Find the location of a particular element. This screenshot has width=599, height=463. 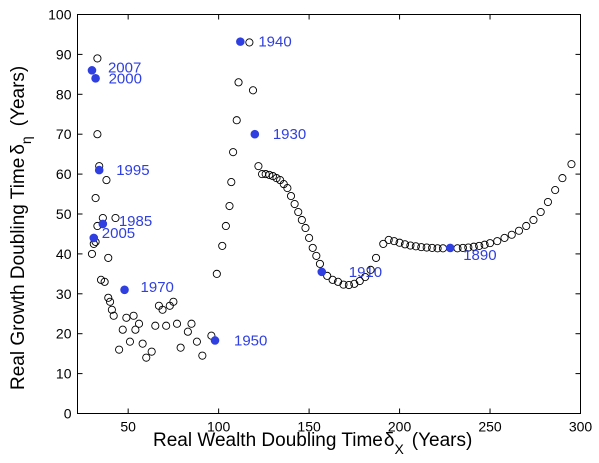

y-tick-label: 60 is located at coordinates (64, 174).